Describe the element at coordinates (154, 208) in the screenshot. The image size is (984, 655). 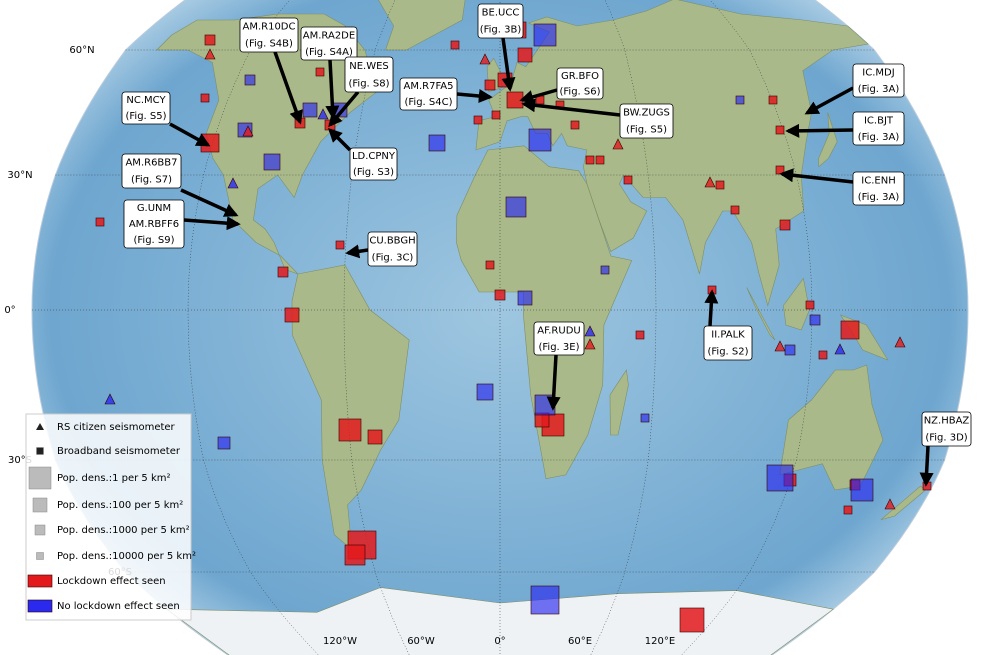
I see `callout-label: G.UNM` at that location.